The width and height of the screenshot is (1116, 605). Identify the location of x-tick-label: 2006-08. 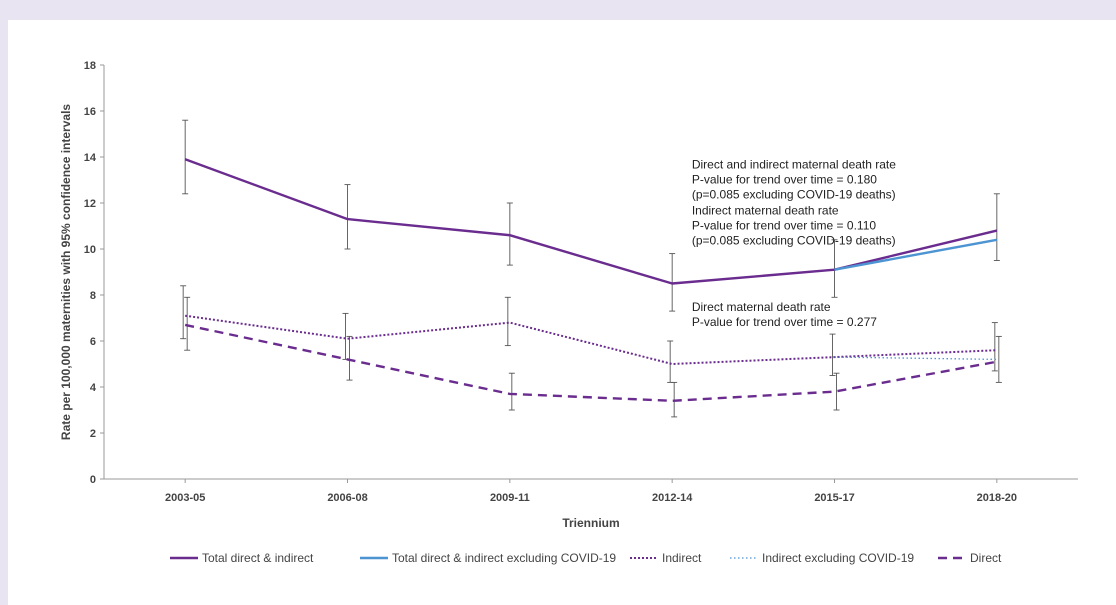
(347, 498).